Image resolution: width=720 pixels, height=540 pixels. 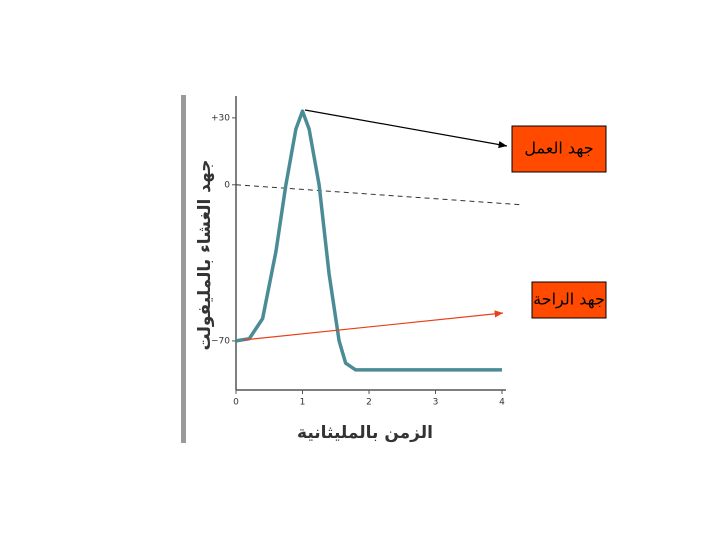 What do you see at coordinates (436, 403) in the screenshot?
I see `x-tick-label: 3` at bounding box center [436, 403].